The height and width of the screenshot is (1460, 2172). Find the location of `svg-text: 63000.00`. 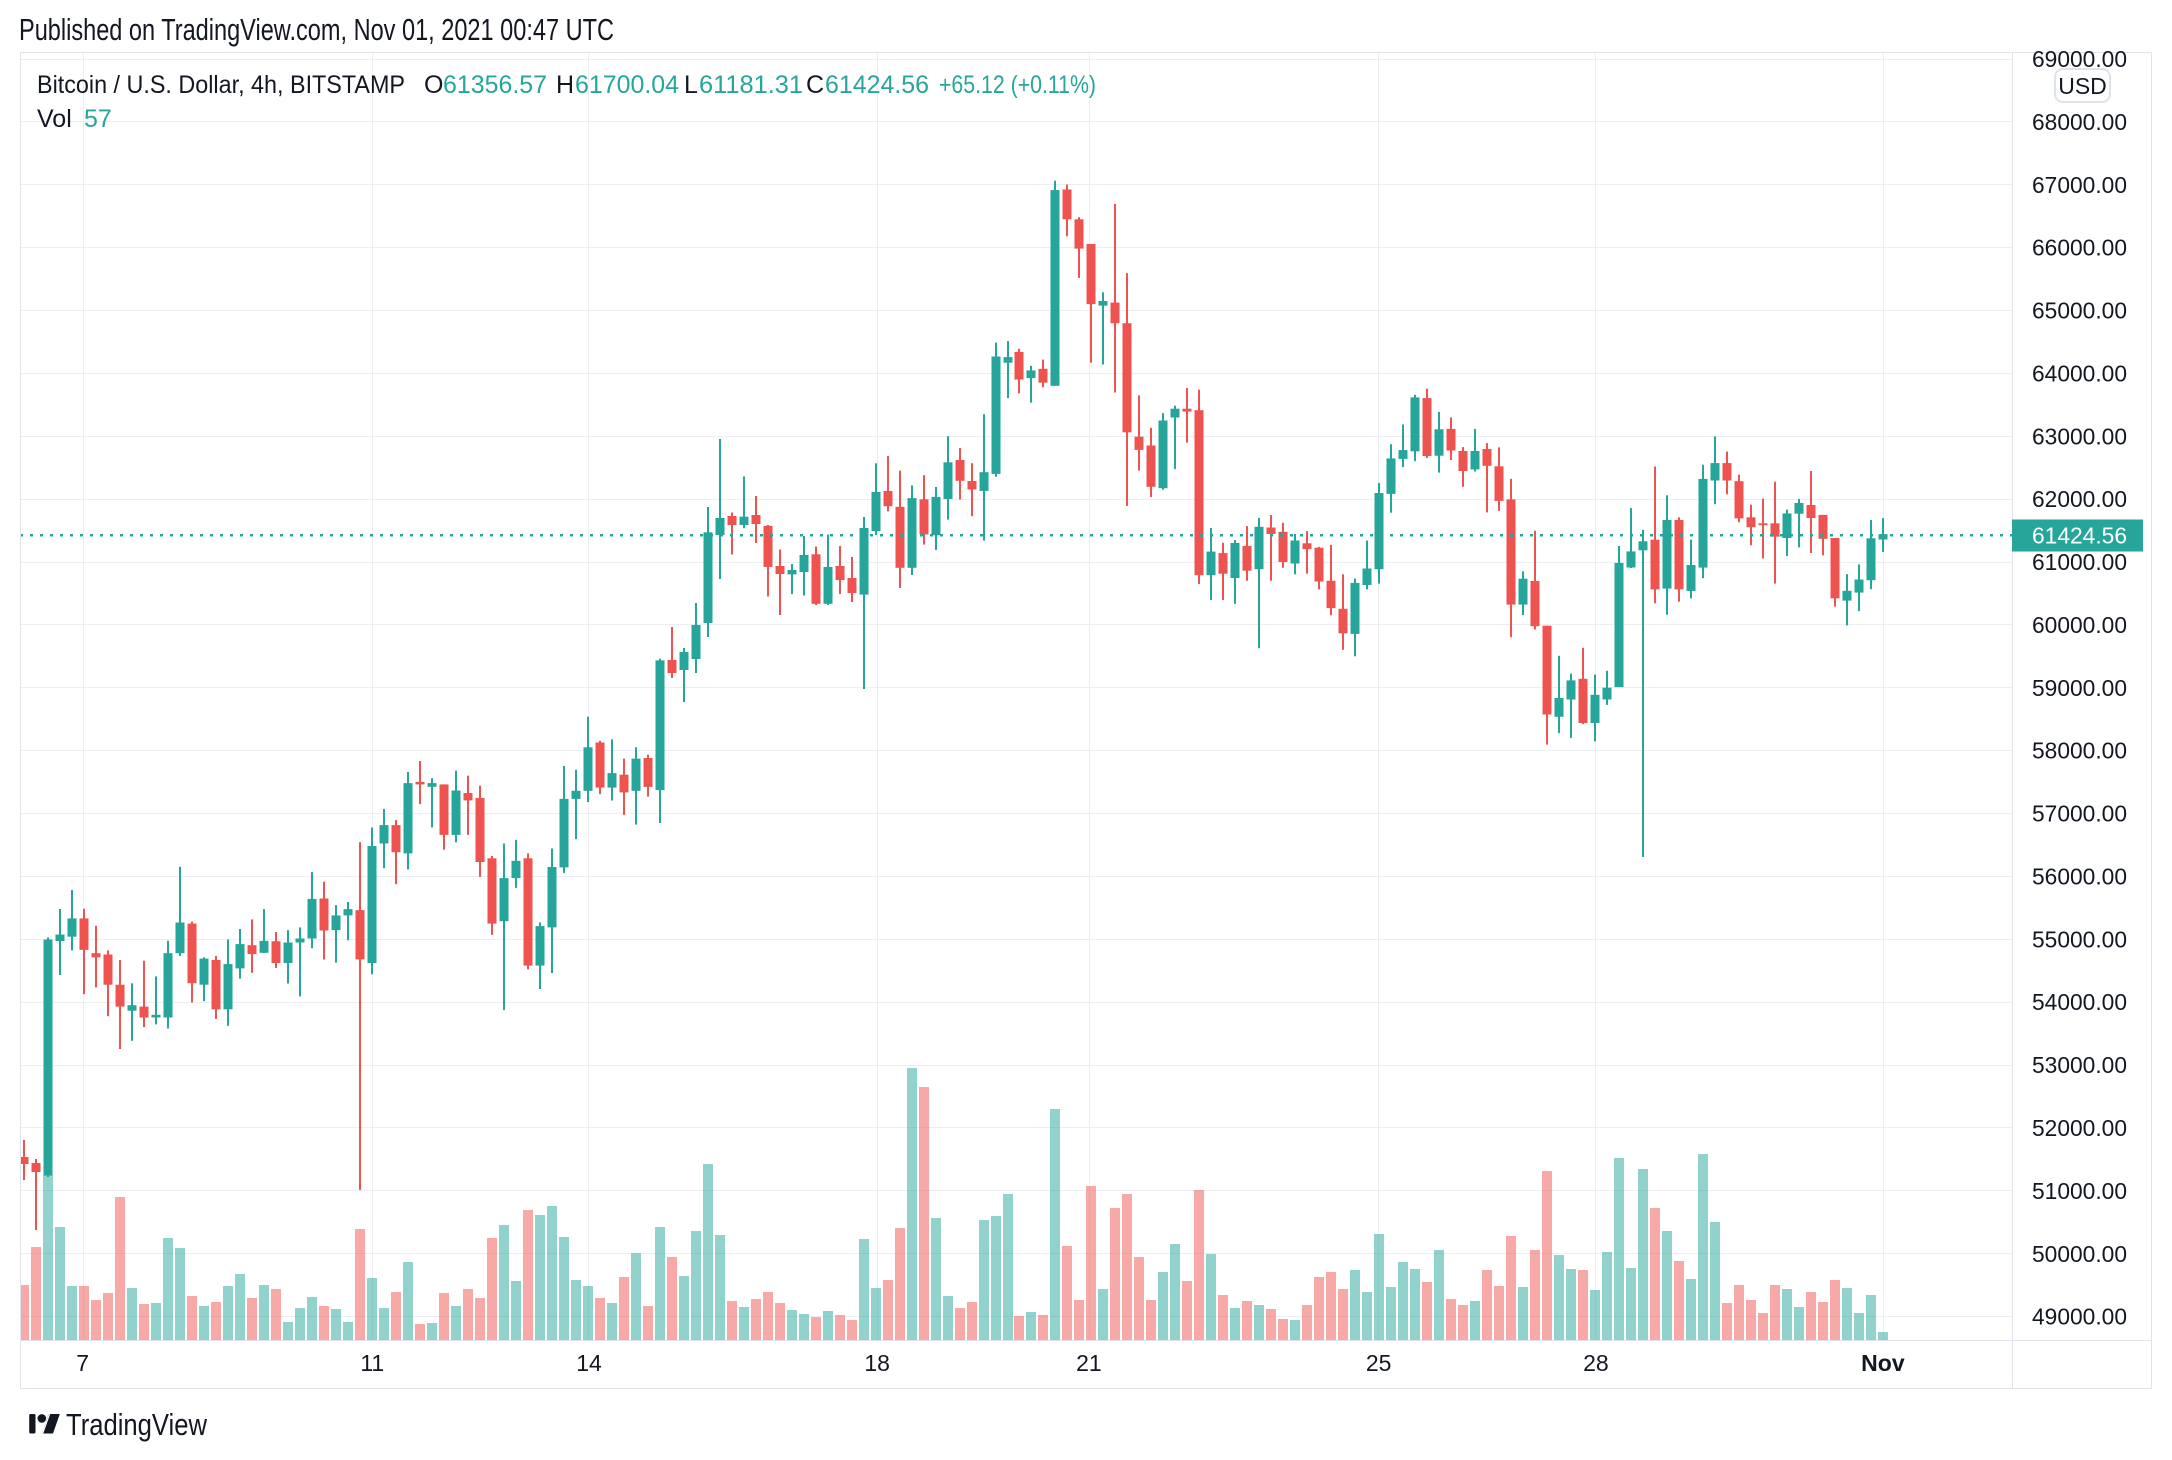

svg-text: 63000.00 is located at coordinates (2079, 436).